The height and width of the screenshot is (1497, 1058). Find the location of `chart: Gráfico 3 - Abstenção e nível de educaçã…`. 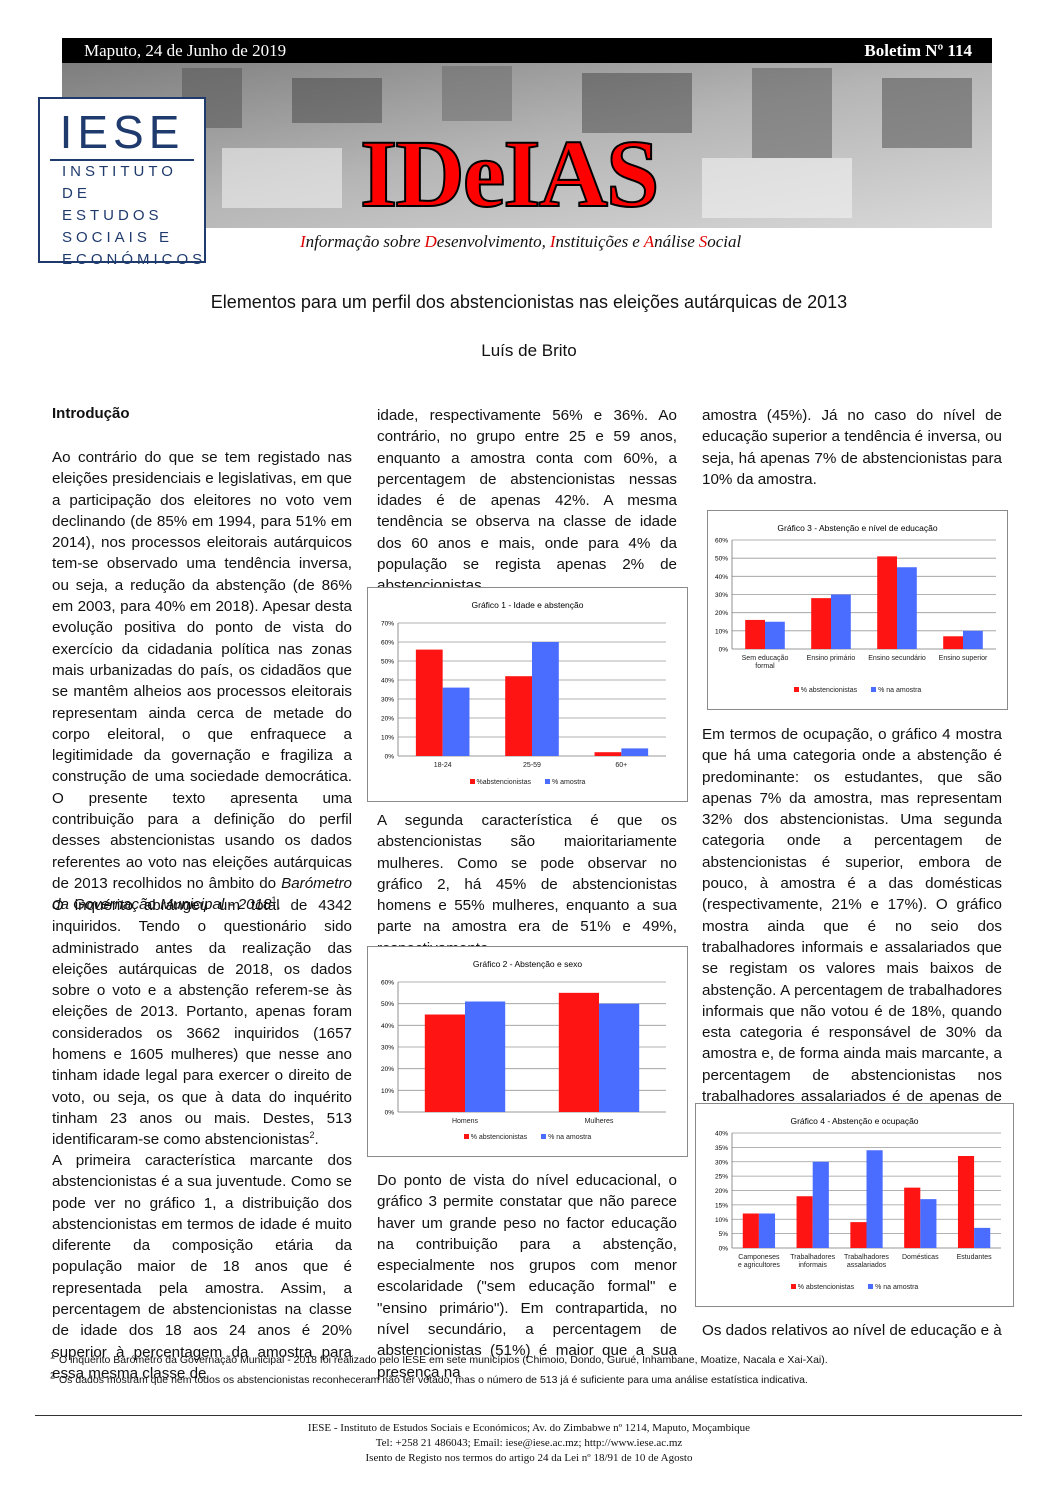

chart: Gráfico 3 - Abstenção e nível de educaçã… is located at coordinates (857, 610).